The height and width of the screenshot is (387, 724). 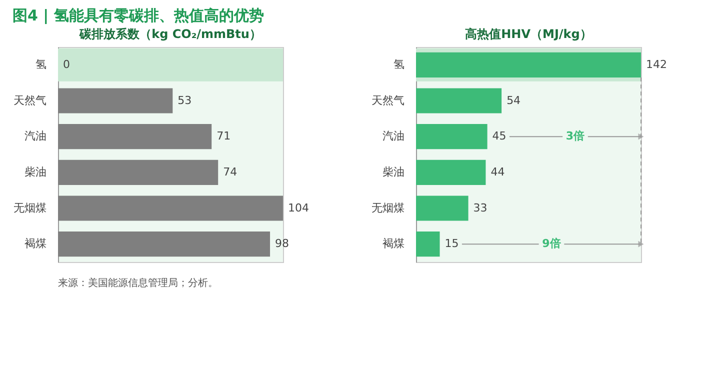 What do you see at coordinates (66, 64) in the screenshot?
I see `data-label: 0` at bounding box center [66, 64].